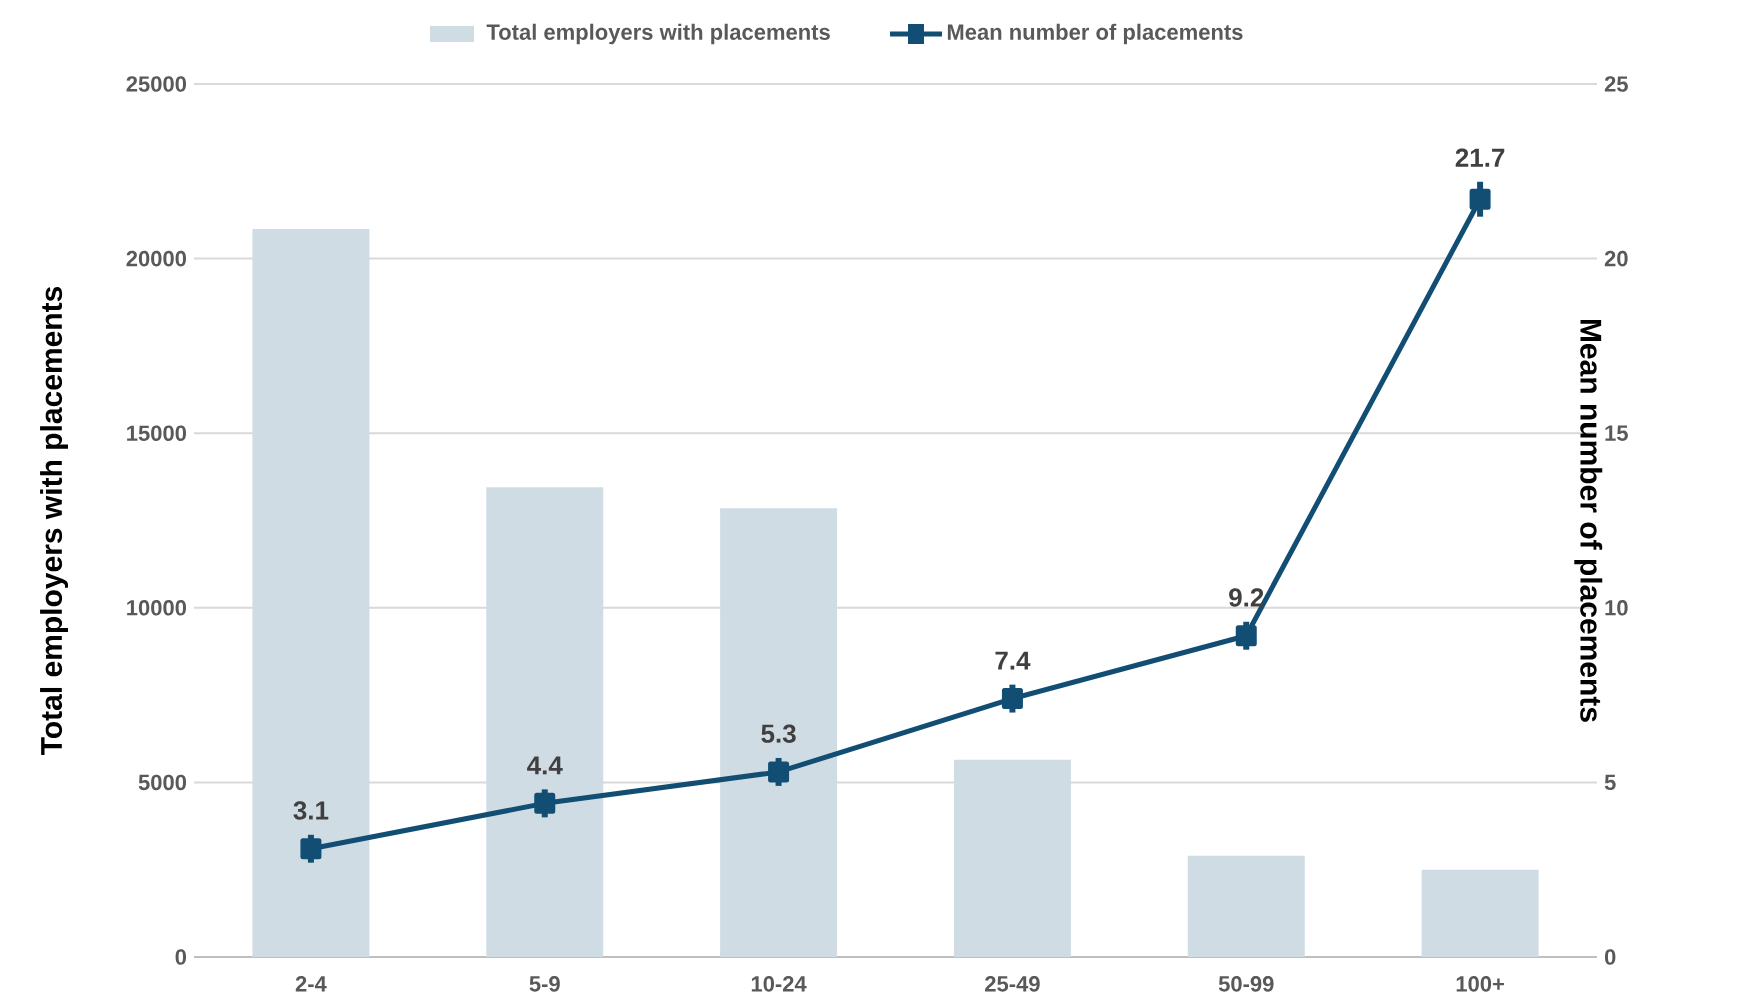  What do you see at coordinates (311, 984) in the screenshot?
I see `x-tick-label: 2-4` at bounding box center [311, 984].